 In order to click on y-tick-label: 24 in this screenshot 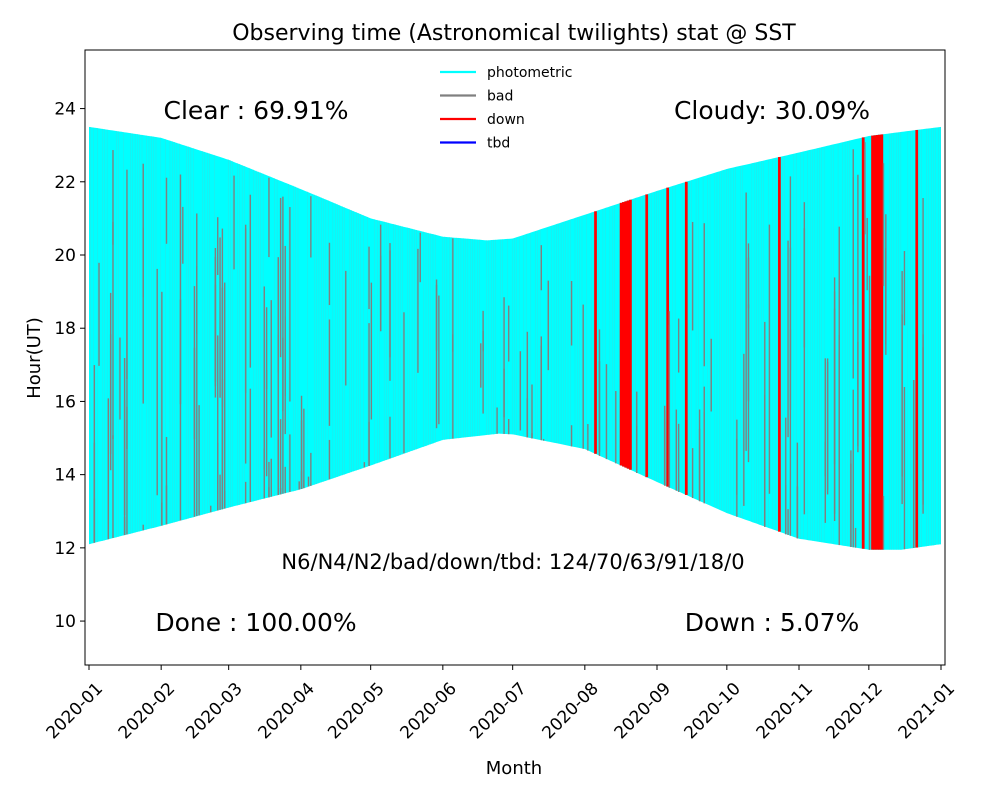, I will do `click(65, 110)`.